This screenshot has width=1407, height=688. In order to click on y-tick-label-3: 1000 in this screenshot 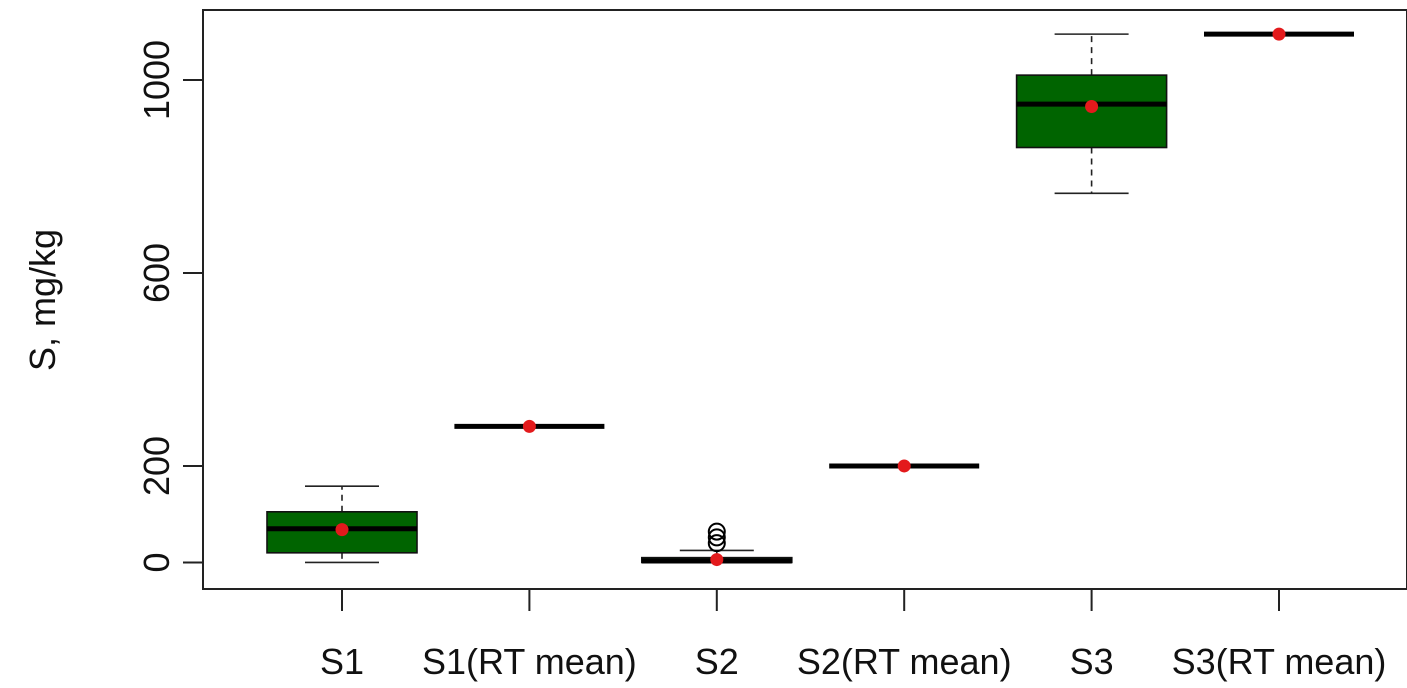, I will do `click(156, 80)`.